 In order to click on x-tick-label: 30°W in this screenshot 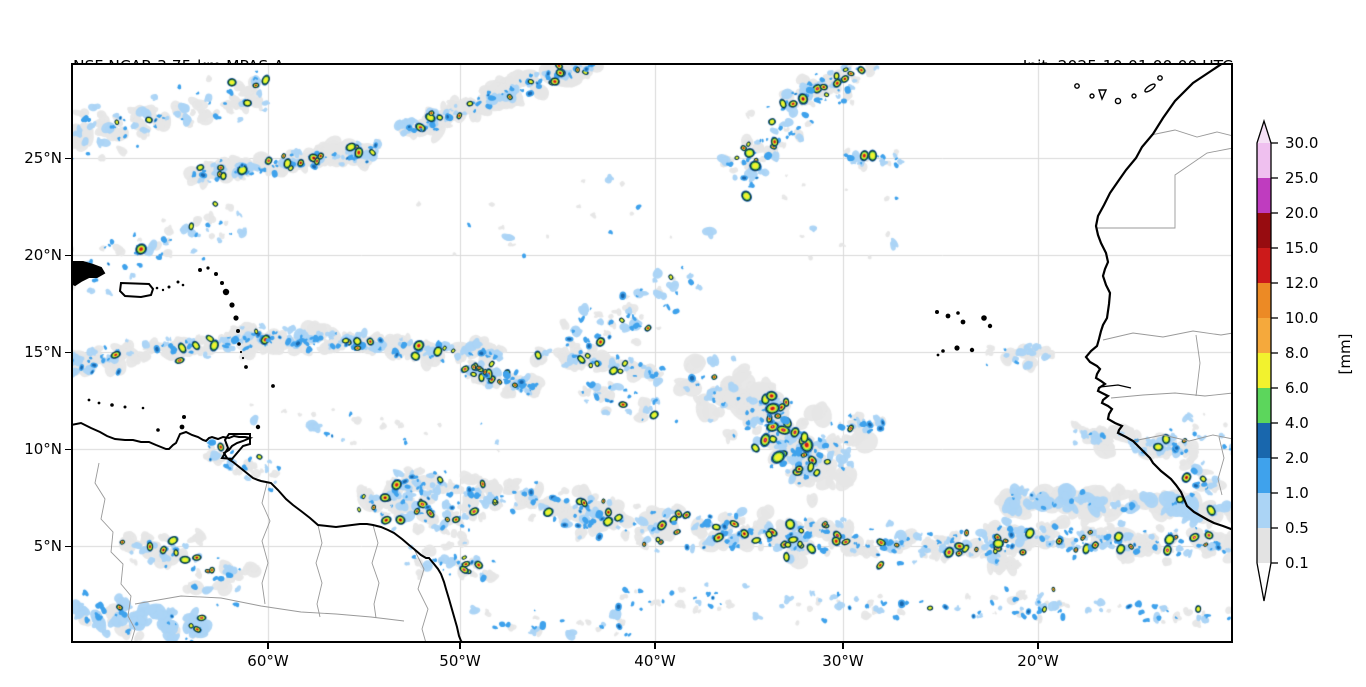, I will do `click(843, 661)`.